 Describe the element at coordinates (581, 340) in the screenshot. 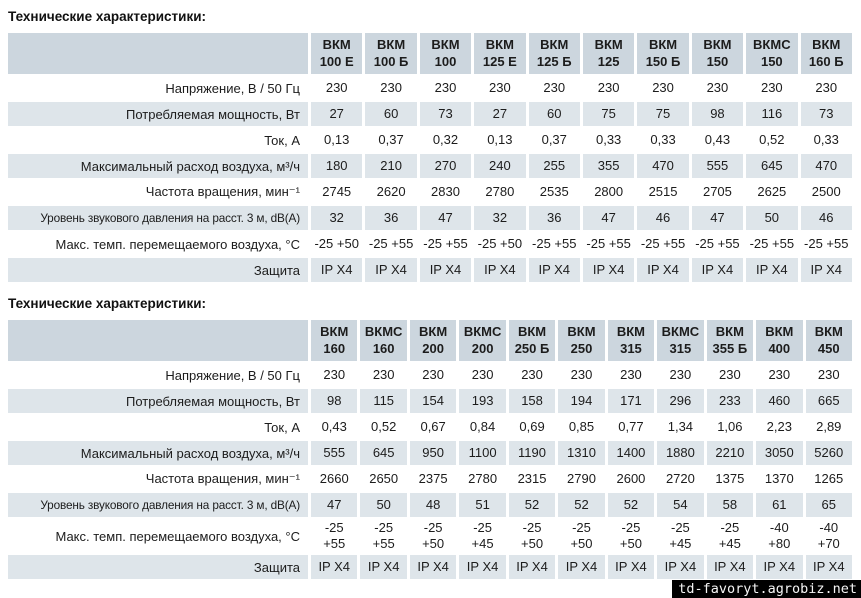

I see `model-header: ВКМ 250` at that location.